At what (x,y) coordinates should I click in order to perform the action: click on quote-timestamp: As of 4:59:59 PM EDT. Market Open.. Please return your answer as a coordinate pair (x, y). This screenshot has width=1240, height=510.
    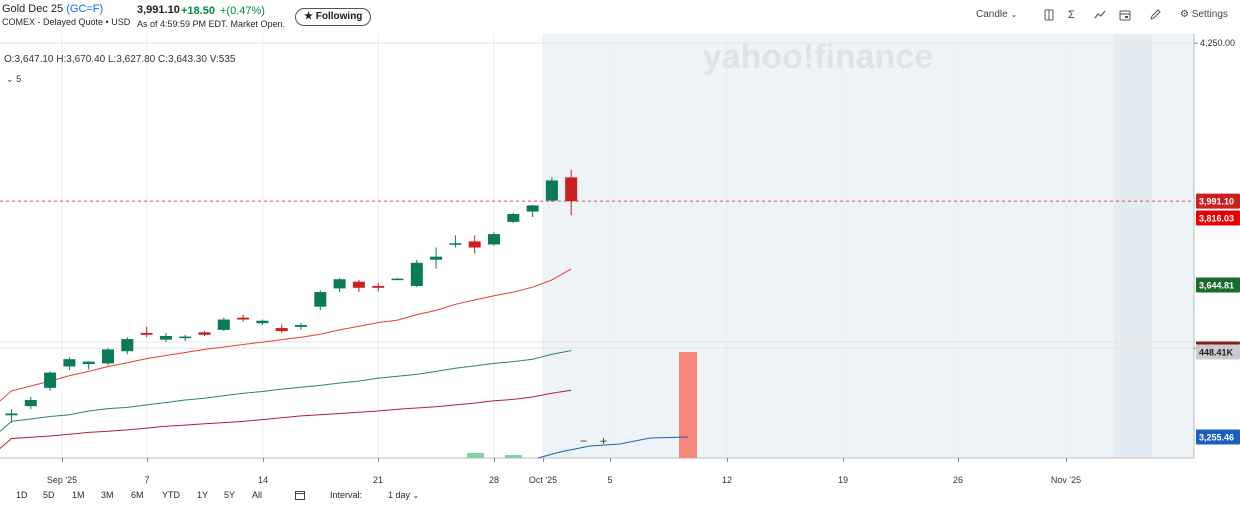
    Looking at the image, I should click on (211, 24).